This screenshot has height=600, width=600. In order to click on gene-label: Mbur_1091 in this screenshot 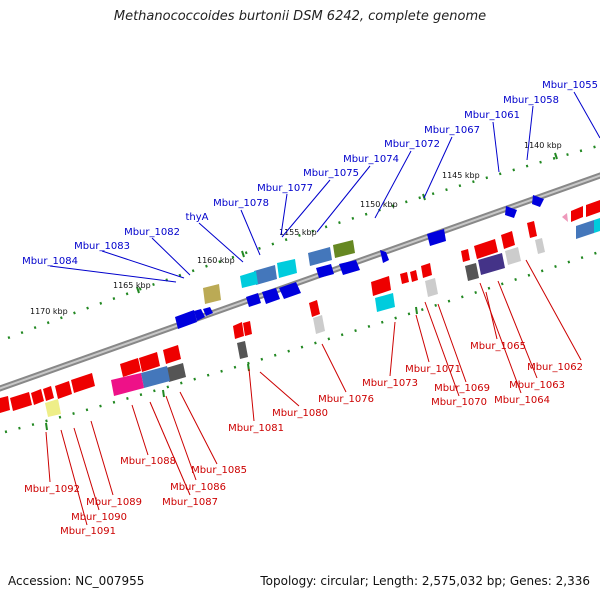, I will do `click(88, 531)`.